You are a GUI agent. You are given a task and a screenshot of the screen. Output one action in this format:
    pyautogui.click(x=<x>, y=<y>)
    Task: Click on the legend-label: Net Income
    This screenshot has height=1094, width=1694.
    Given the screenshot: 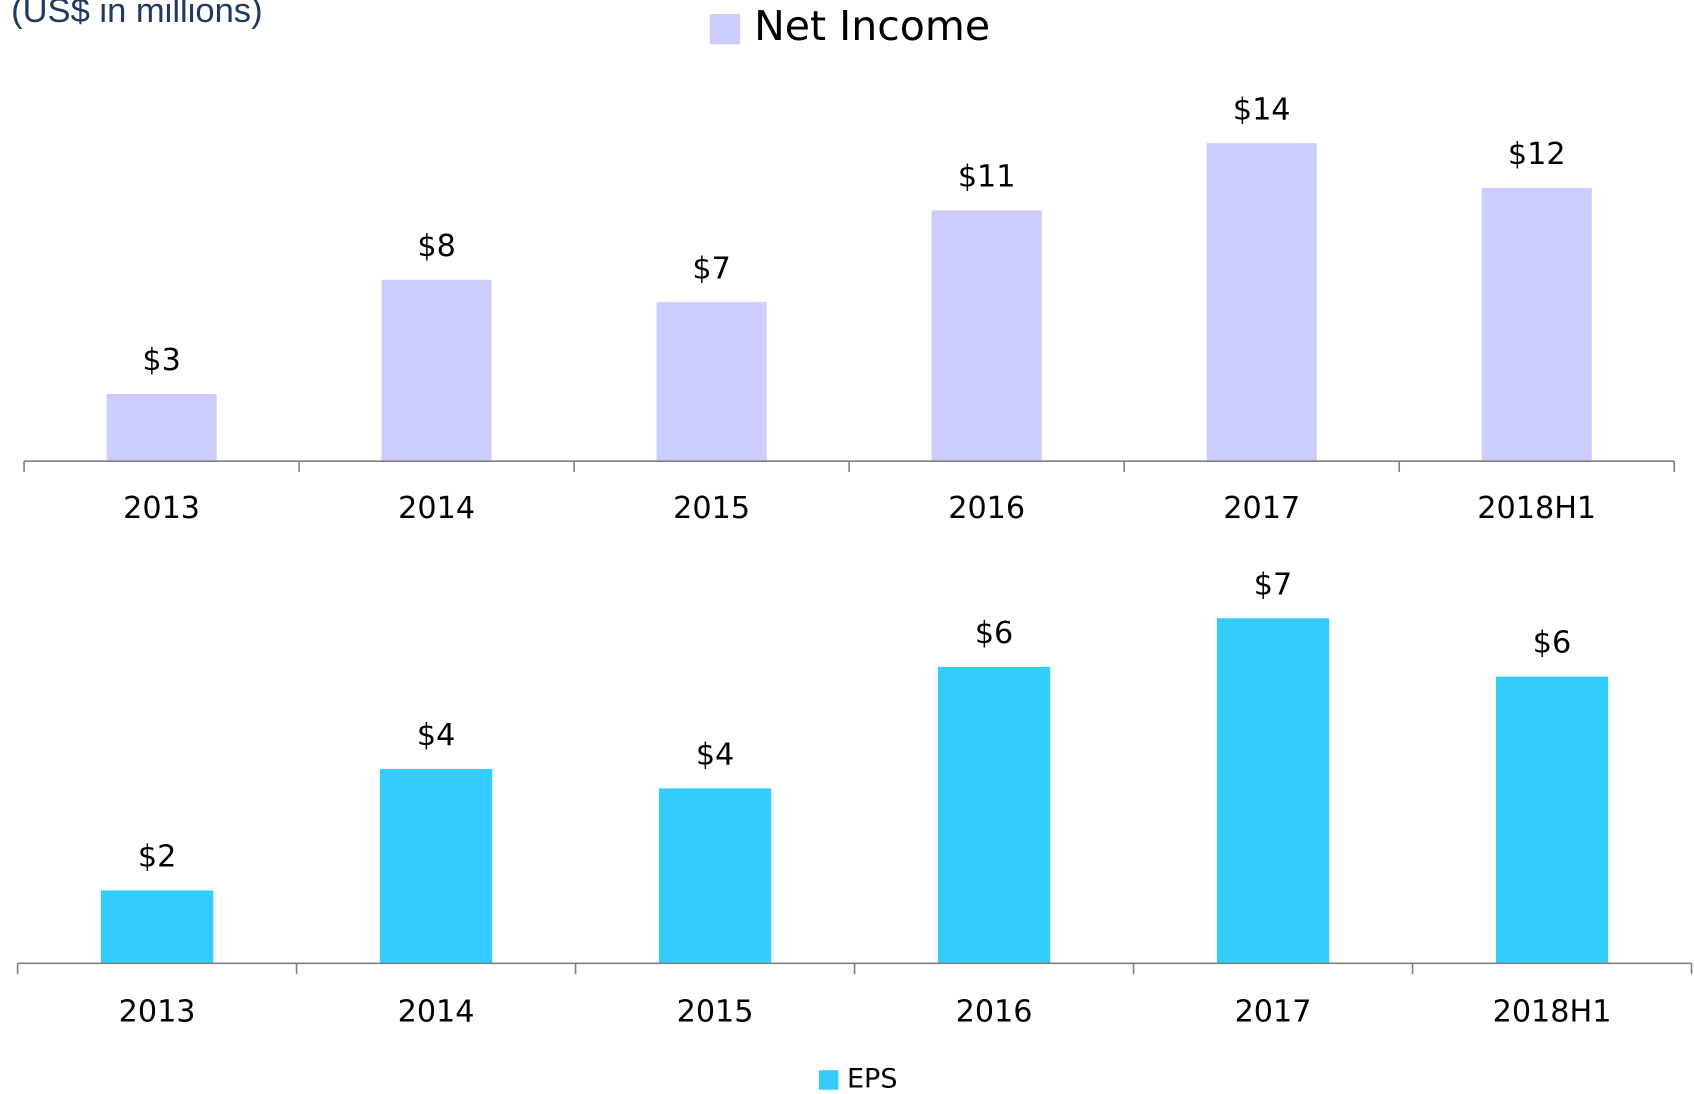 What is the action you would take?
    pyautogui.click(x=872, y=26)
    